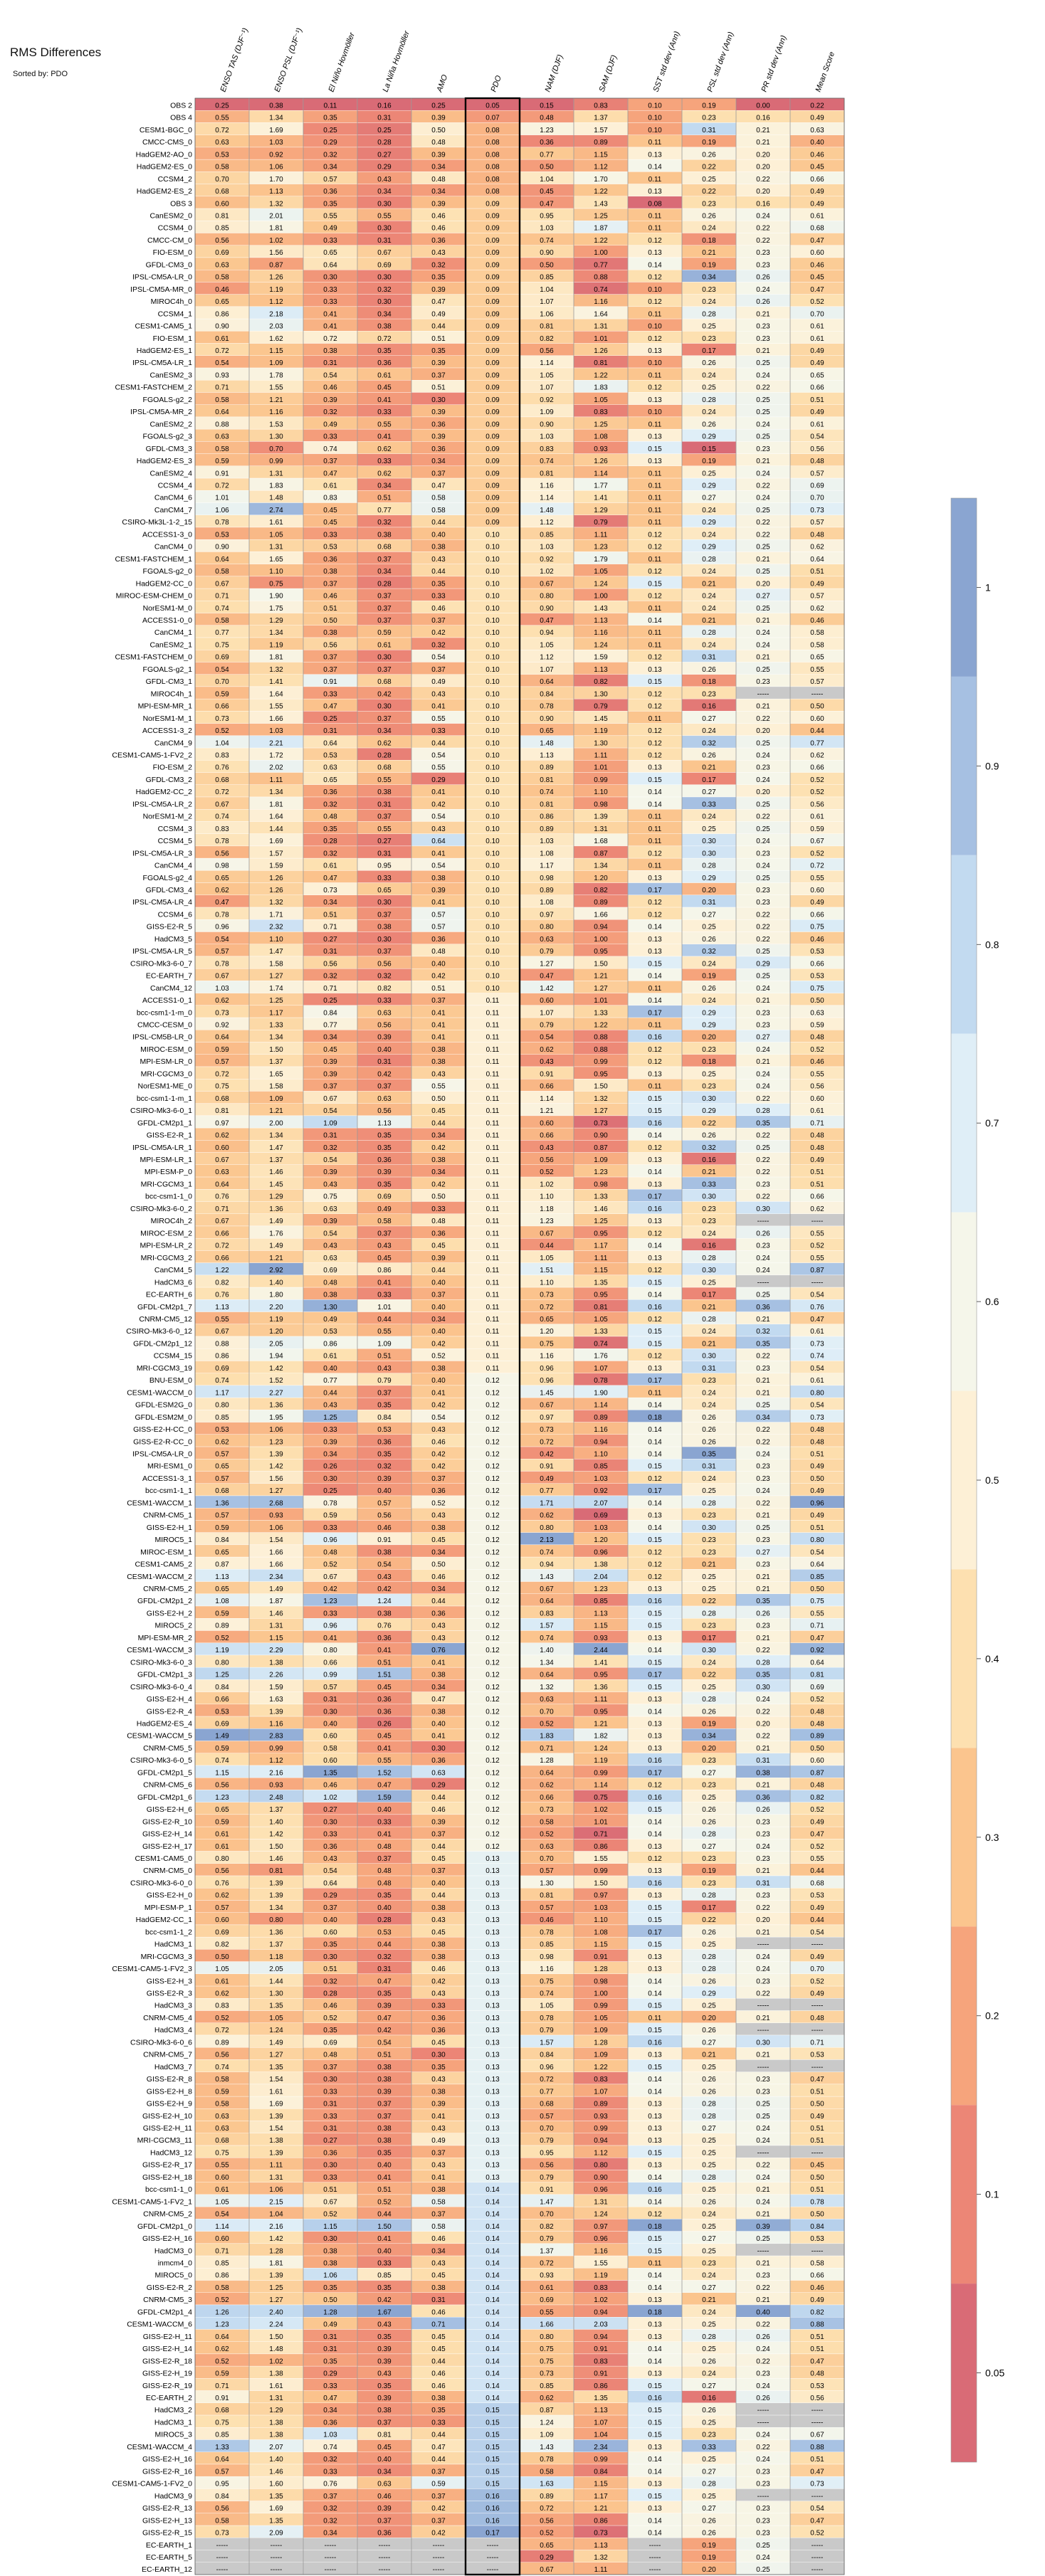 This screenshot has height=2576, width=1045. What do you see at coordinates (655, 1283) in the screenshot?
I see `cell-value: 0.15` at bounding box center [655, 1283].